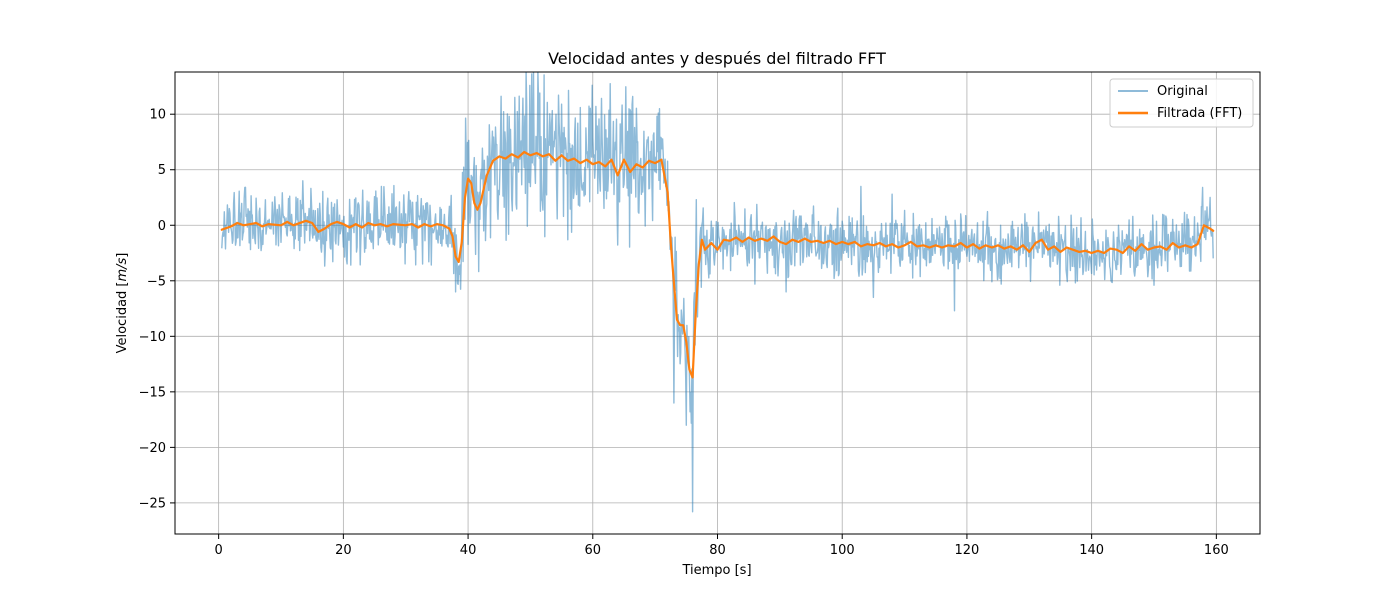  I want to click on y-axis-title-prefix: Velocidad [, so click(122, 318).